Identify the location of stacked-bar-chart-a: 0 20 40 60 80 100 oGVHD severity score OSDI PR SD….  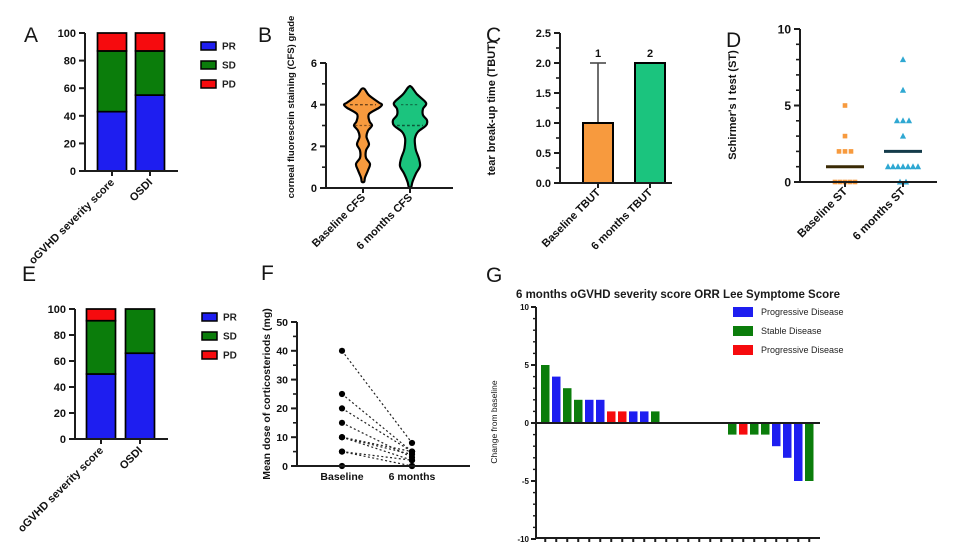
(132, 147).